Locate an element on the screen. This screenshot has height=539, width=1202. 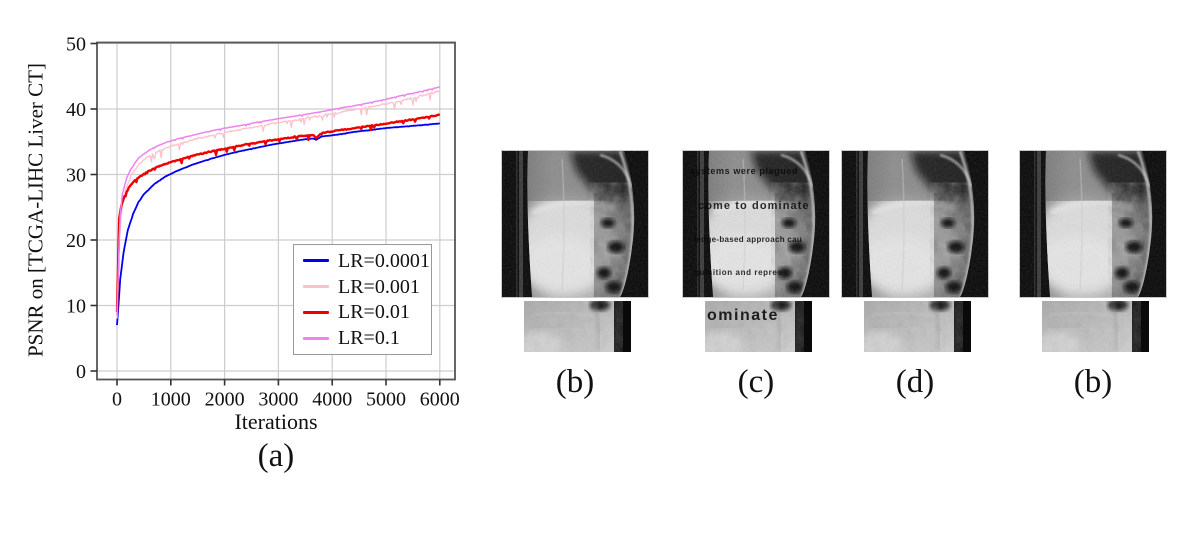
legend-item-lr-001: LR=0.001 is located at coordinates (367, 287).